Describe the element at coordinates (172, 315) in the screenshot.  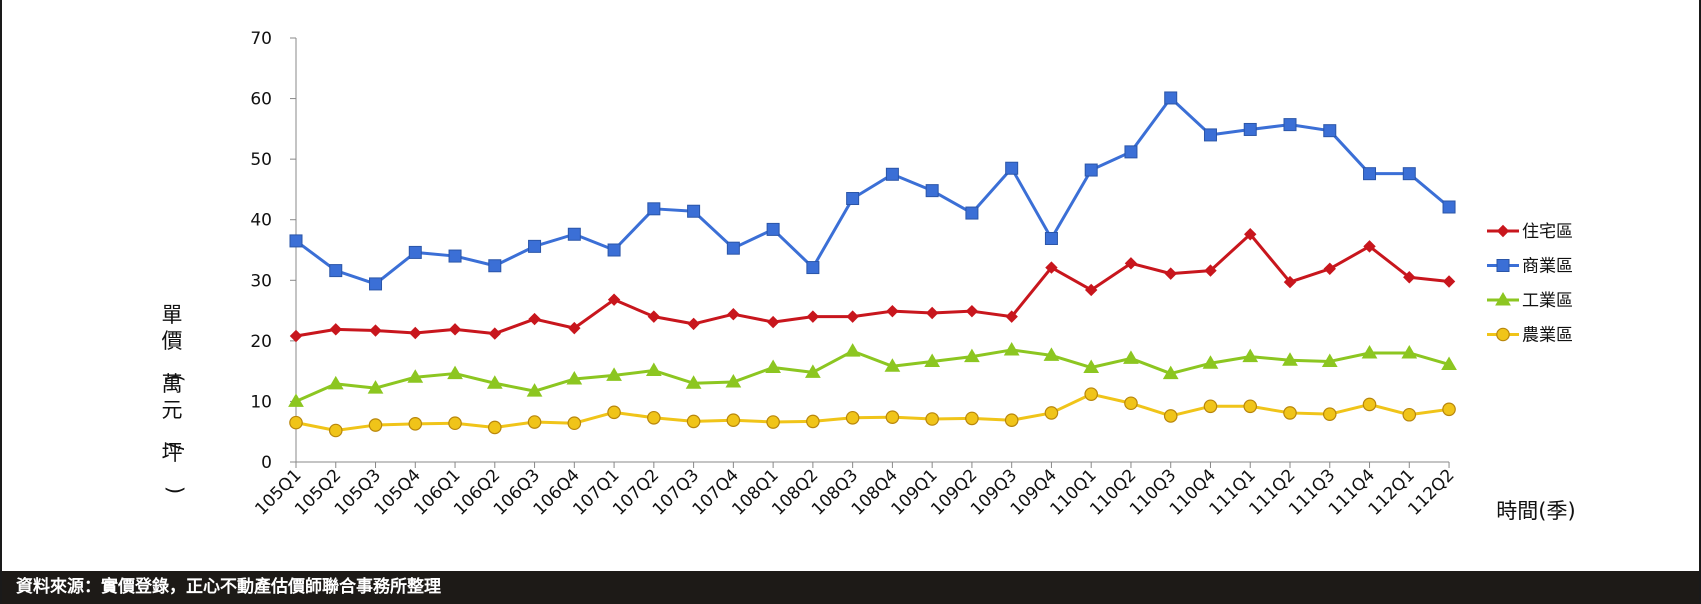
I see `y-axis-title-char: 單` at that location.